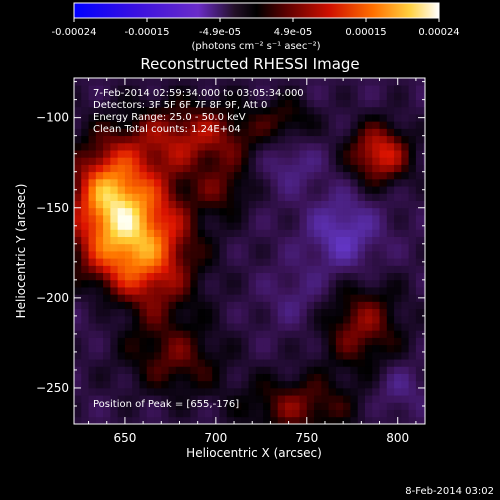  Describe the element at coordinates (52, 298) in the screenshot. I see `y-tick-label: −200` at that location.